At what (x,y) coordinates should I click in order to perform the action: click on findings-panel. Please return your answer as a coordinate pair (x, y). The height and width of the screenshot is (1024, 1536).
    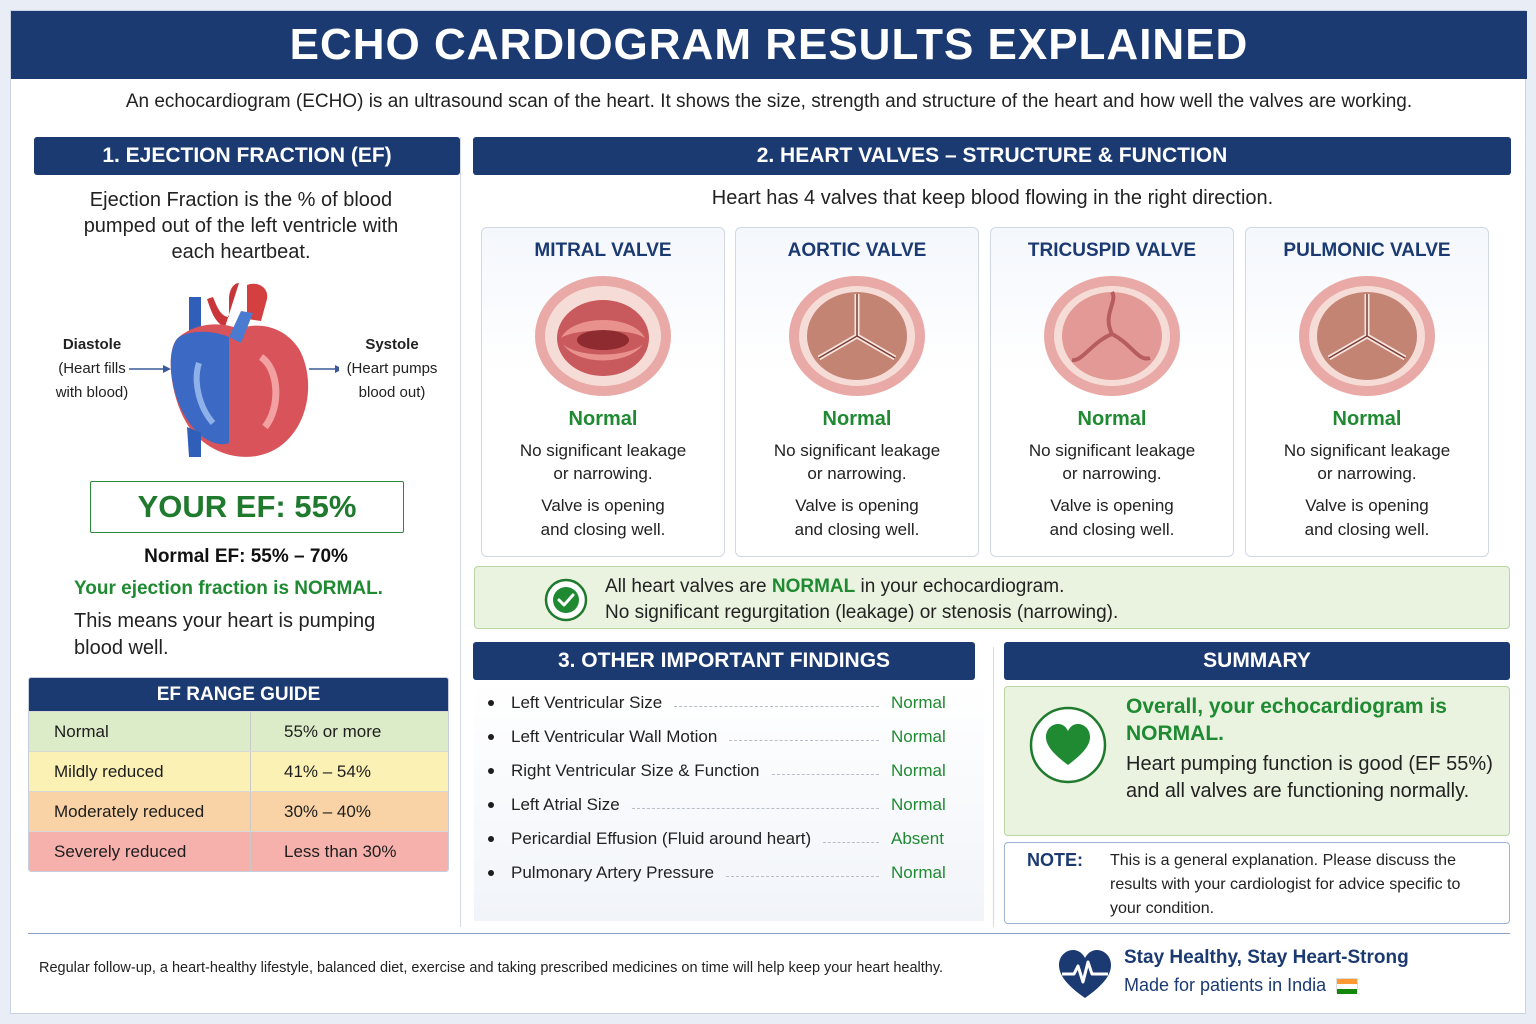
    Looking at the image, I should click on (729, 801).